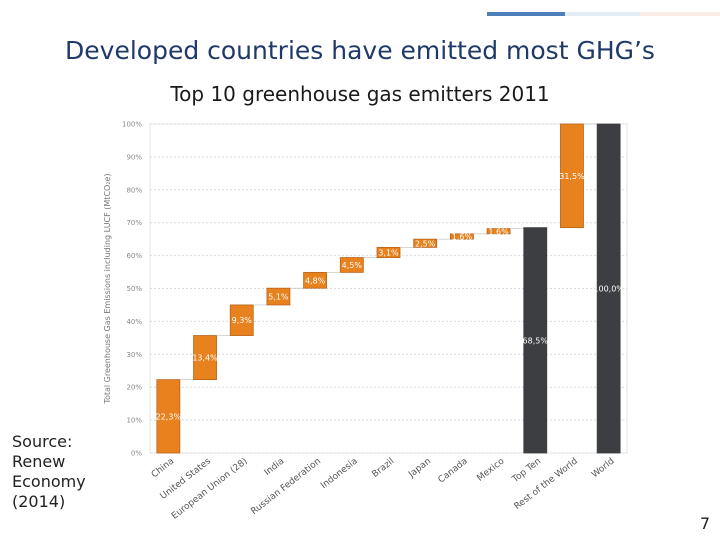 The image size is (720, 540). I want to click on data-label: 13,4%, so click(205, 358).